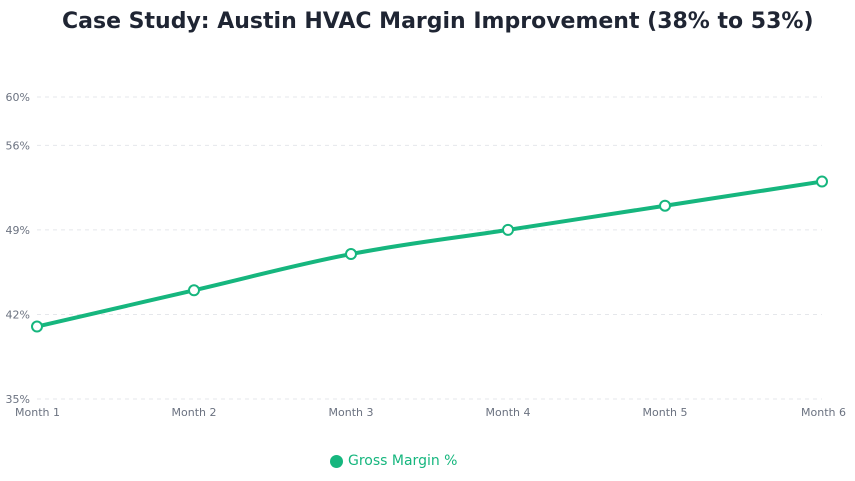 The width and height of the screenshot is (855, 481). Describe the element at coordinates (18, 145) in the screenshot. I see `y-tick-label: 56%` at that location.